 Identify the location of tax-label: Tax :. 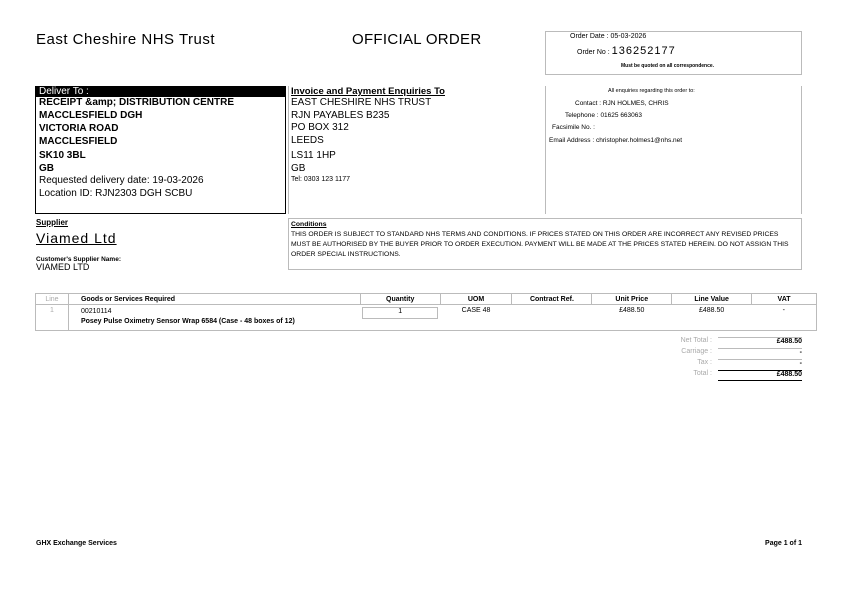
(704, 362).